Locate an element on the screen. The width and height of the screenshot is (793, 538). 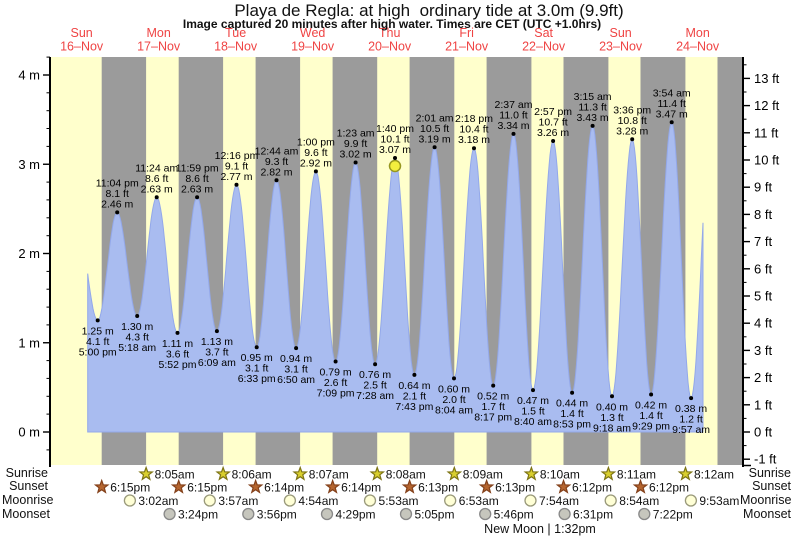
right-axis-tick-label: 12 ft is located at coordinates (767, 105).